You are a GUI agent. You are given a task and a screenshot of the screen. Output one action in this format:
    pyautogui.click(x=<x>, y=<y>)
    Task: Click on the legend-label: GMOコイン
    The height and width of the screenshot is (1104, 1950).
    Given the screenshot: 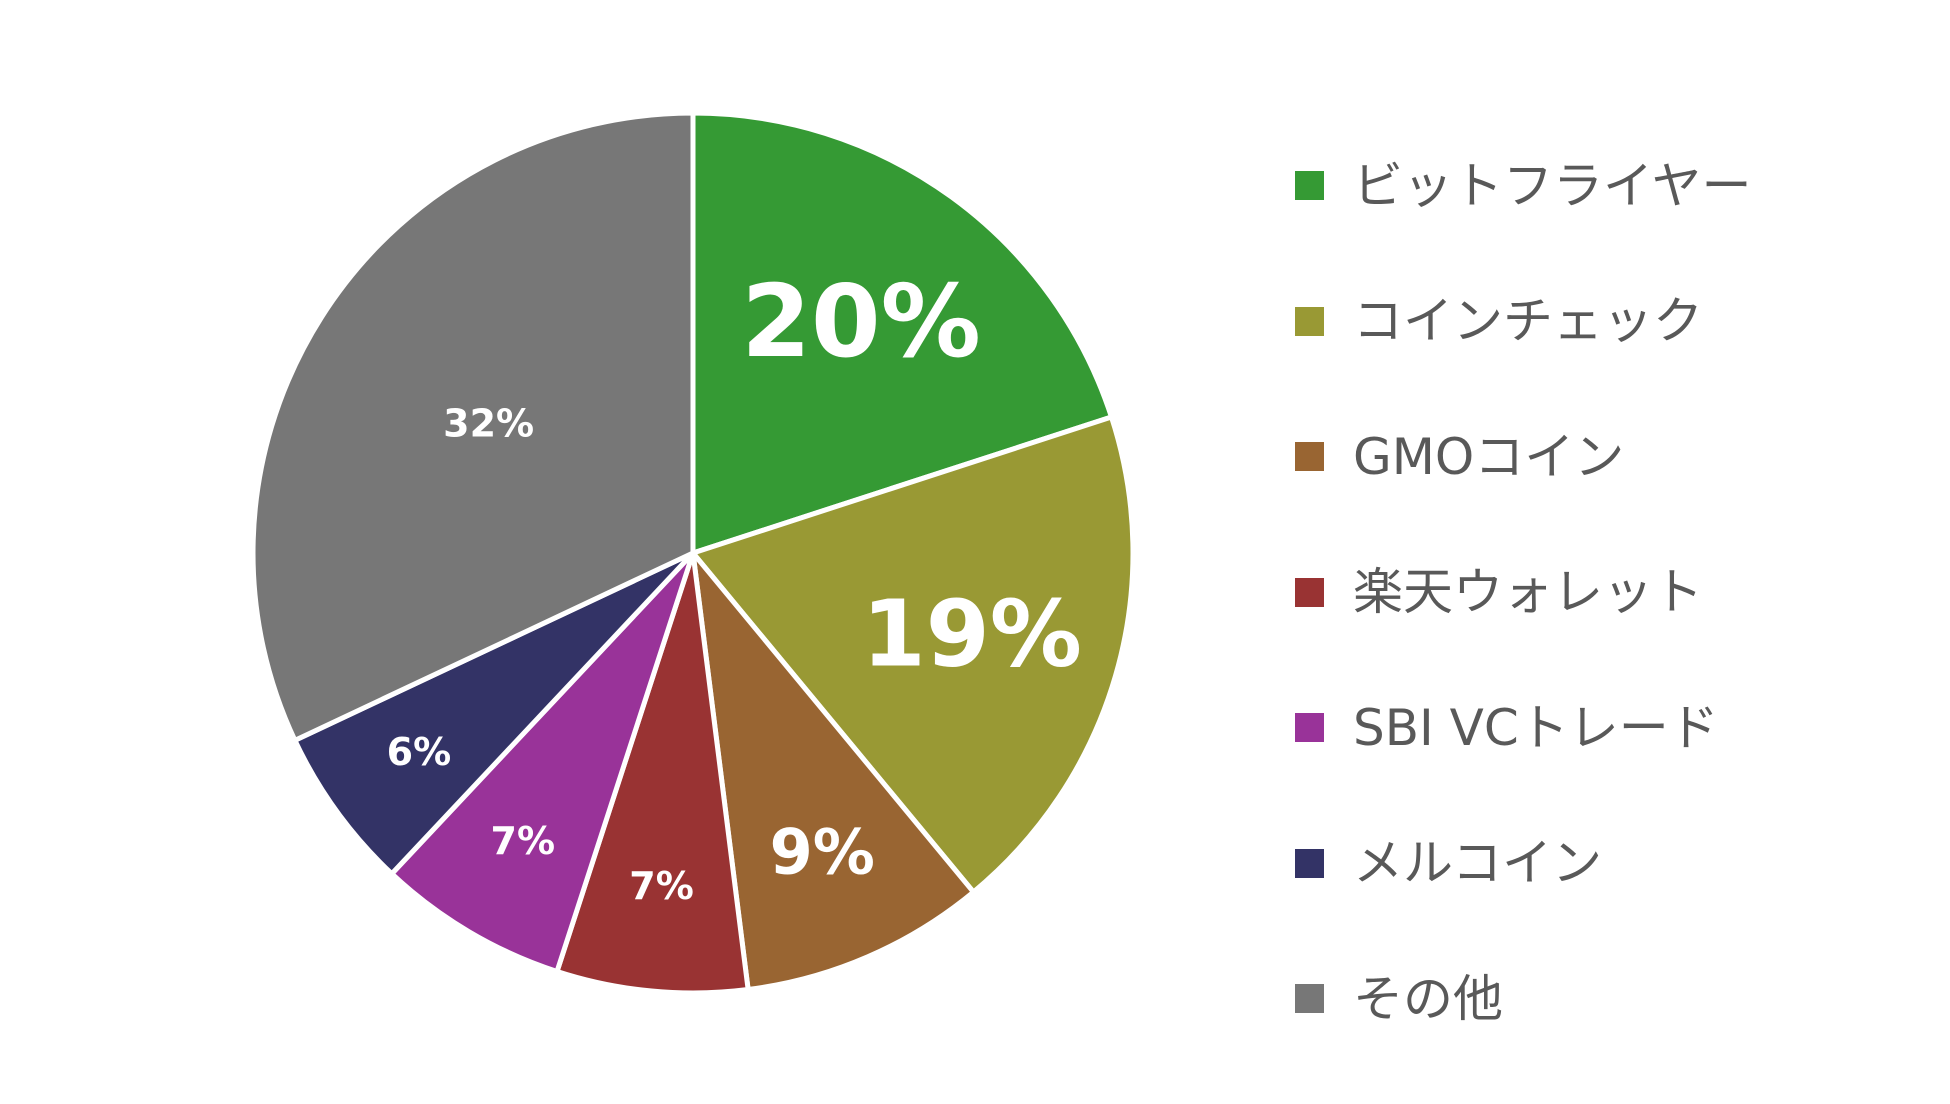 What is the action you would take?
    pyautogui.click(x=1489, y=456)
    